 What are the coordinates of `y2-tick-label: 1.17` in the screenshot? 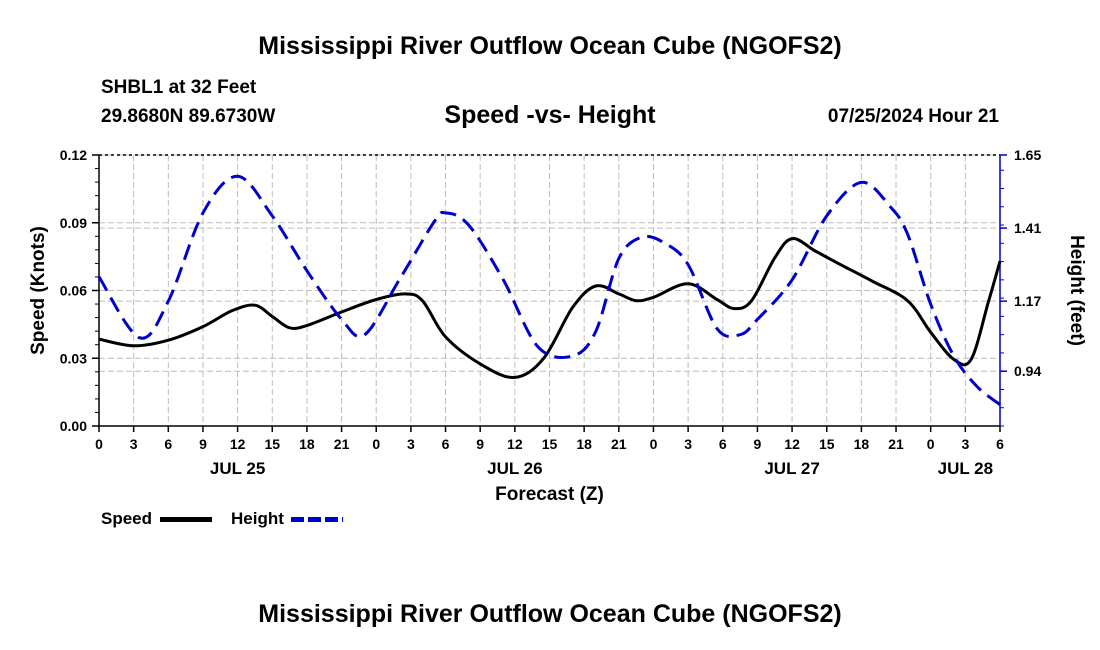 It's located at (1027, 301).